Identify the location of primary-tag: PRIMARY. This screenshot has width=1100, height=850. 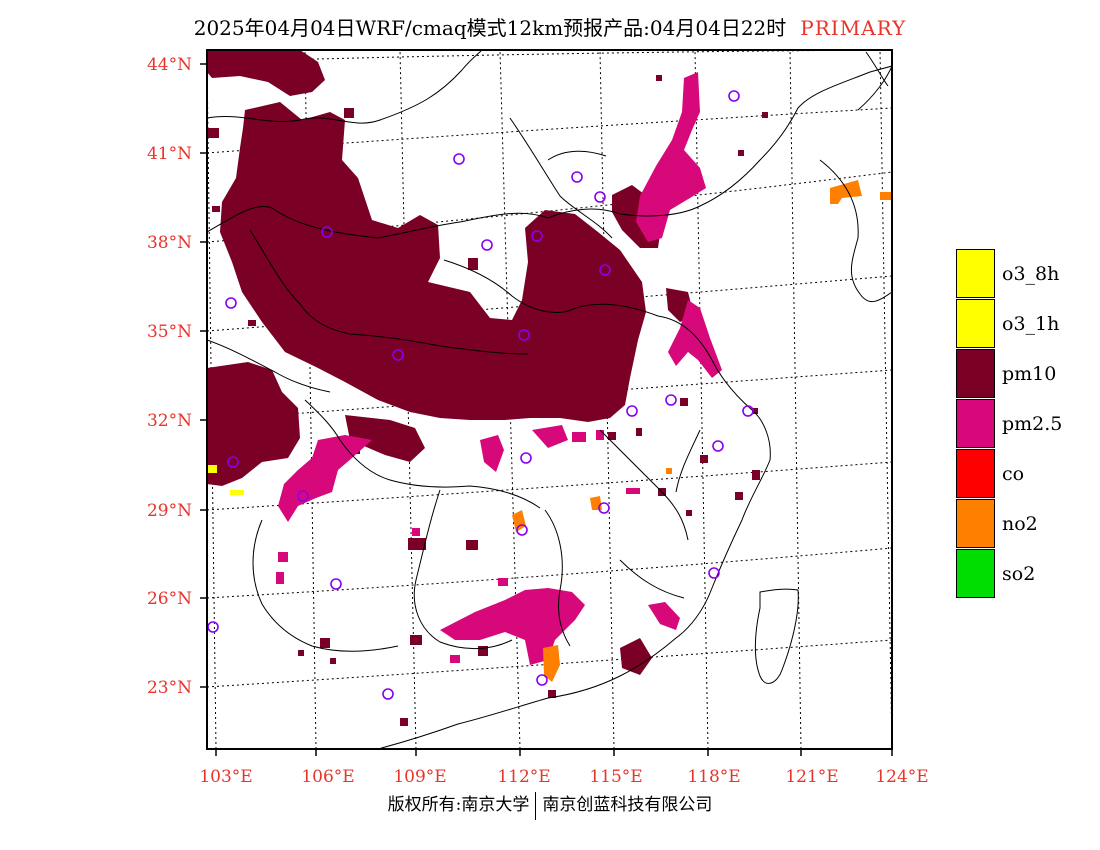
(853, 28).